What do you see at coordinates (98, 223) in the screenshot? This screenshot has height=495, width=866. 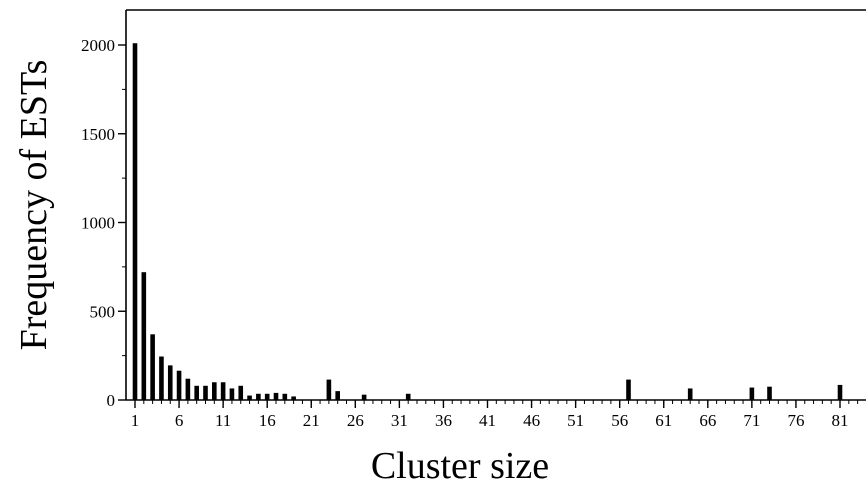 I see `y-tick-label: 1000` at bounding box center [98, 223].